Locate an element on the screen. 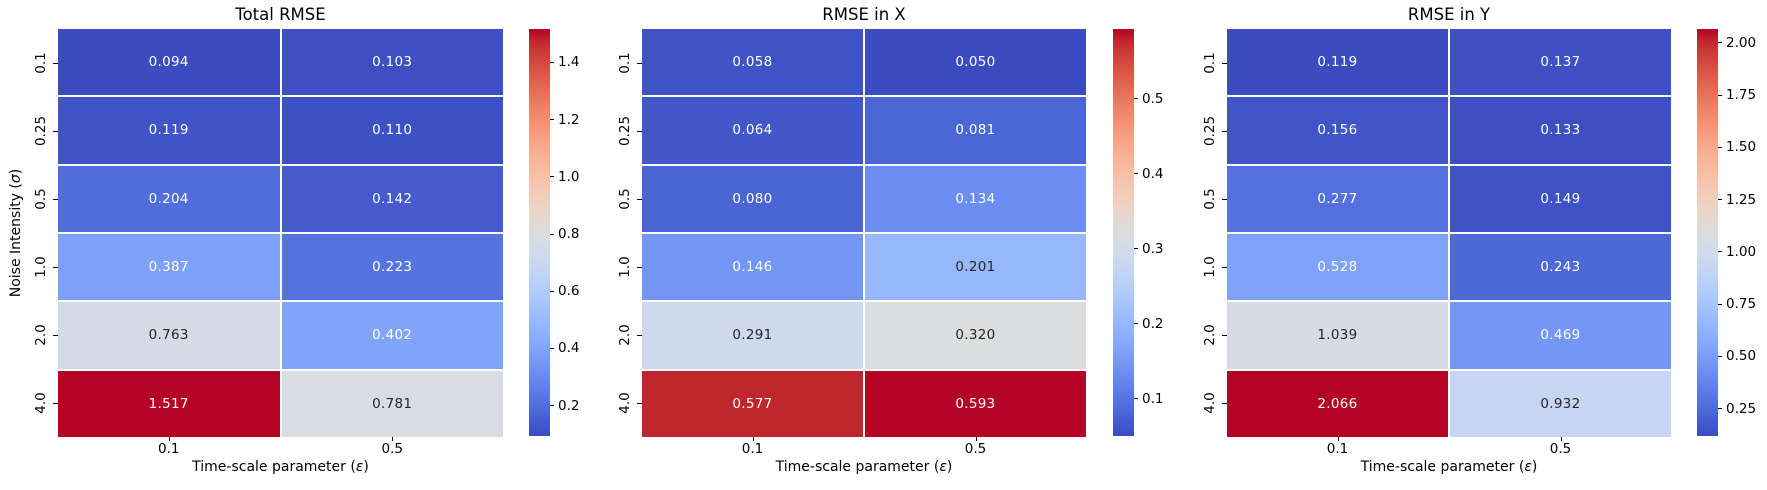 The height and width of the screenshot is (490, 1767). cell-value: 0.763 is located at coordinates (168, 335).